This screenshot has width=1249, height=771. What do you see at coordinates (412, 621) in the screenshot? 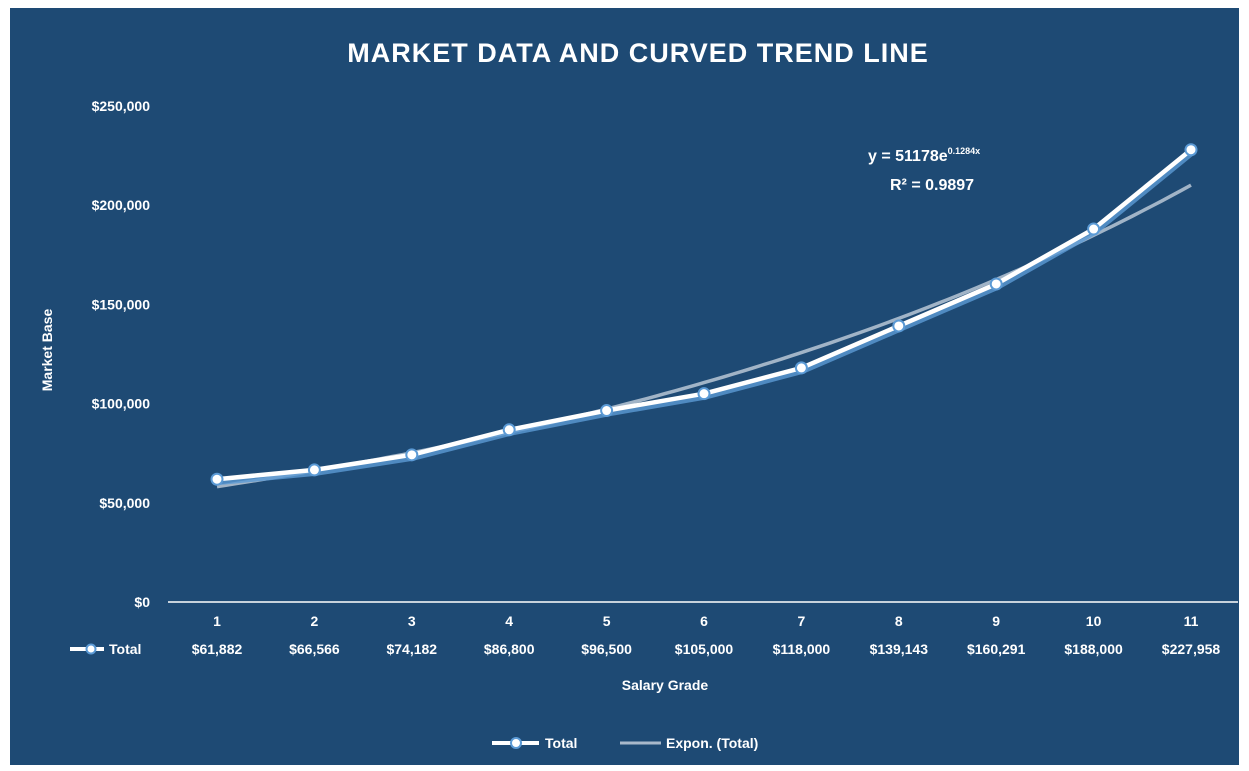
I see `x-tick-label: 3` at bounding box center [412, 621].